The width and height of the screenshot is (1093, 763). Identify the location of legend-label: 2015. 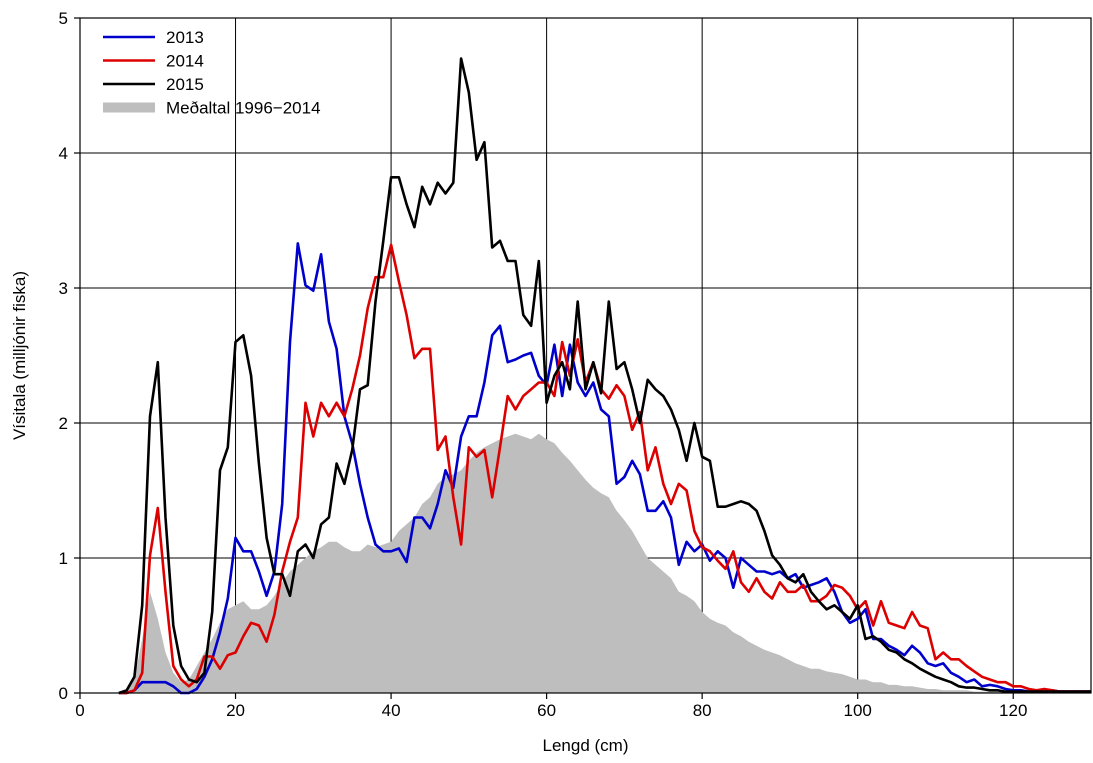
(185, 84).